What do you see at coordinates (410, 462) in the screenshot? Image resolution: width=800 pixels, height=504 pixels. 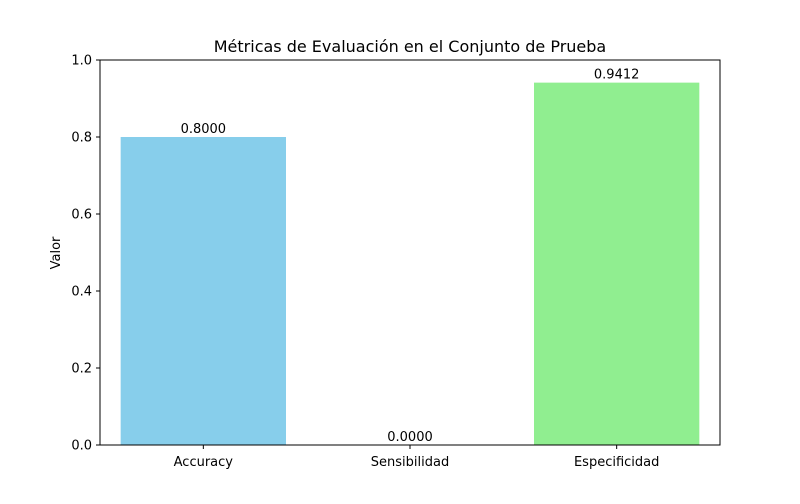 I see `x-tick-label: Sensibilidad` at bounding box center [410, 462].